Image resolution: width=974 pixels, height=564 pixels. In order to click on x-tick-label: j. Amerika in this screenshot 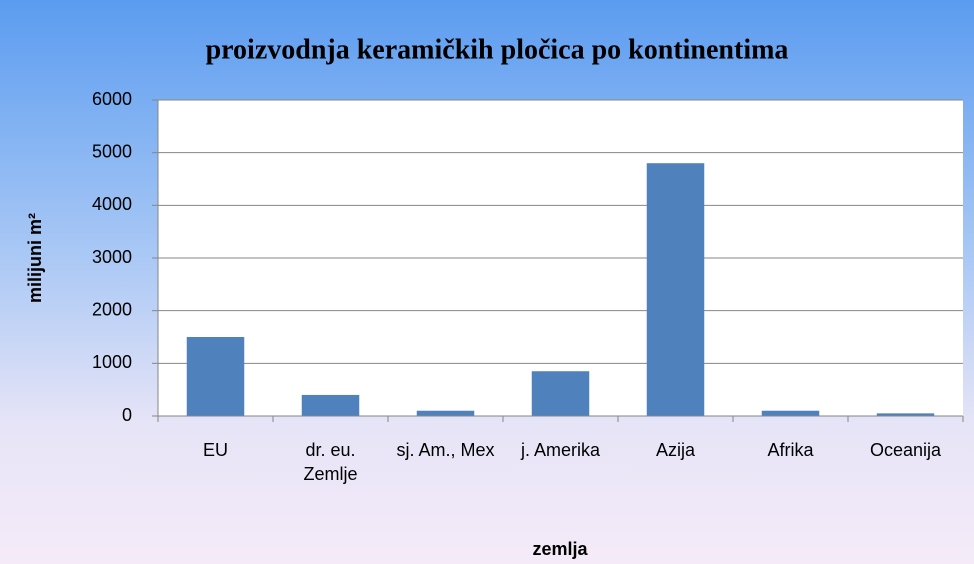, I will do `click(560, 450)`.